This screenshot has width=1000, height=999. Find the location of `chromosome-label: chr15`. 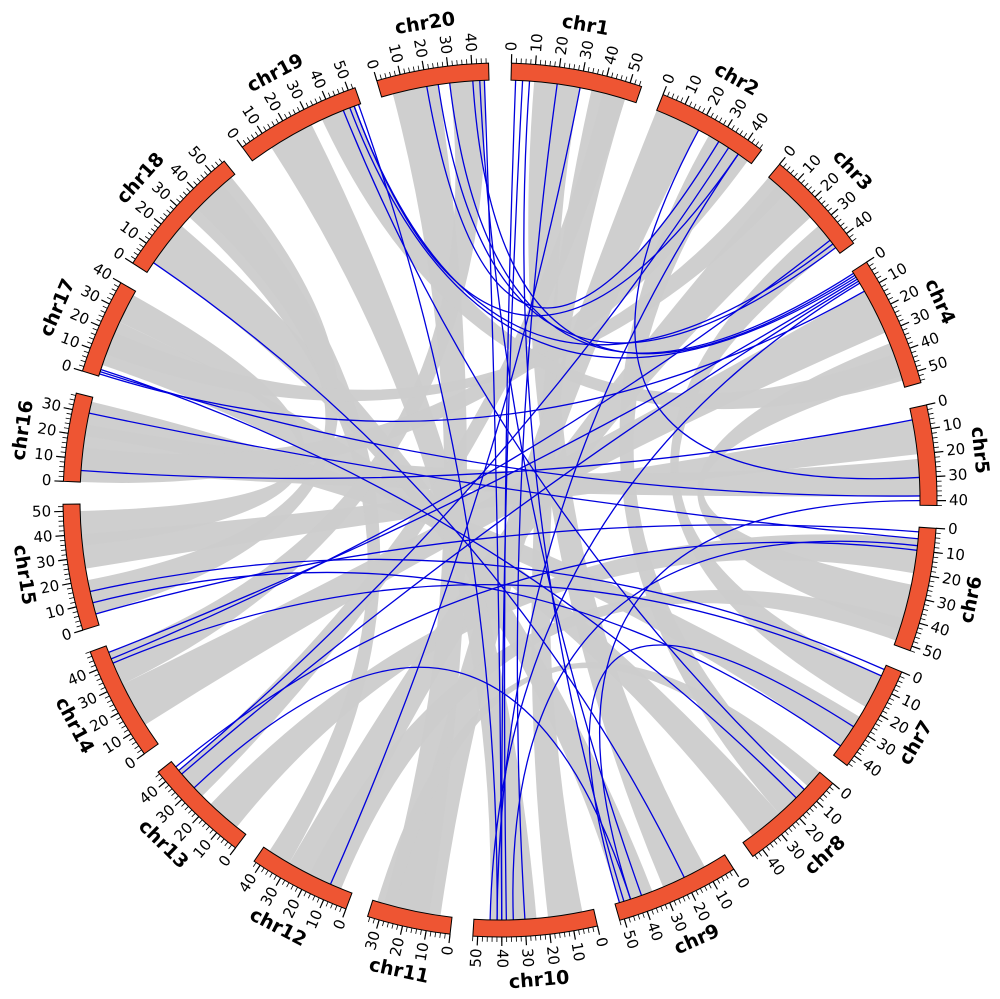

chromosome-label: chr15 is located at coordinates (24, 574).